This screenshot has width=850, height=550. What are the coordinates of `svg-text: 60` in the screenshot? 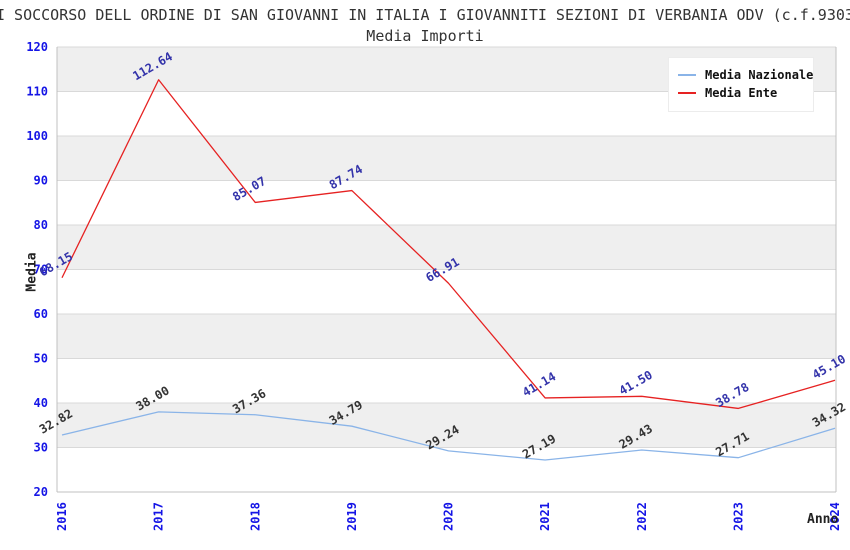 It's located at (41, 314).